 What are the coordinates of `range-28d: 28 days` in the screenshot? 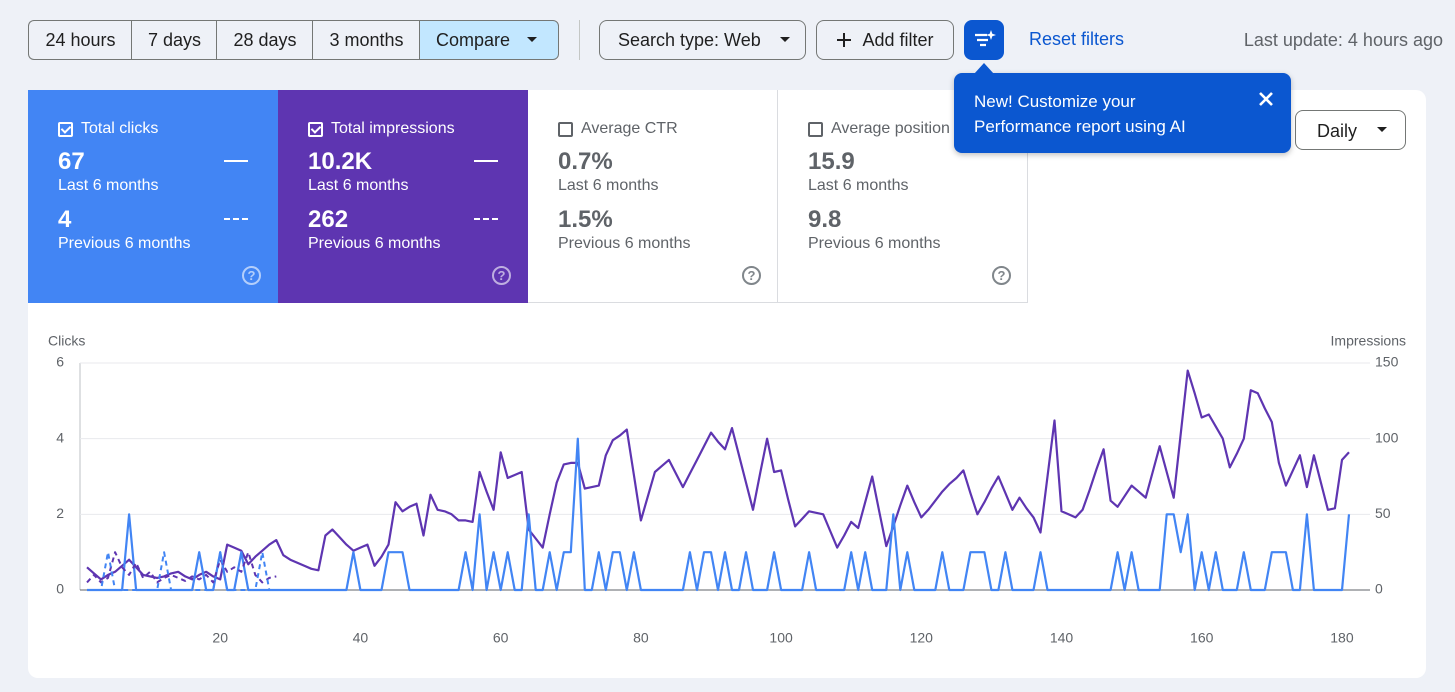 It's located at (264, 40).